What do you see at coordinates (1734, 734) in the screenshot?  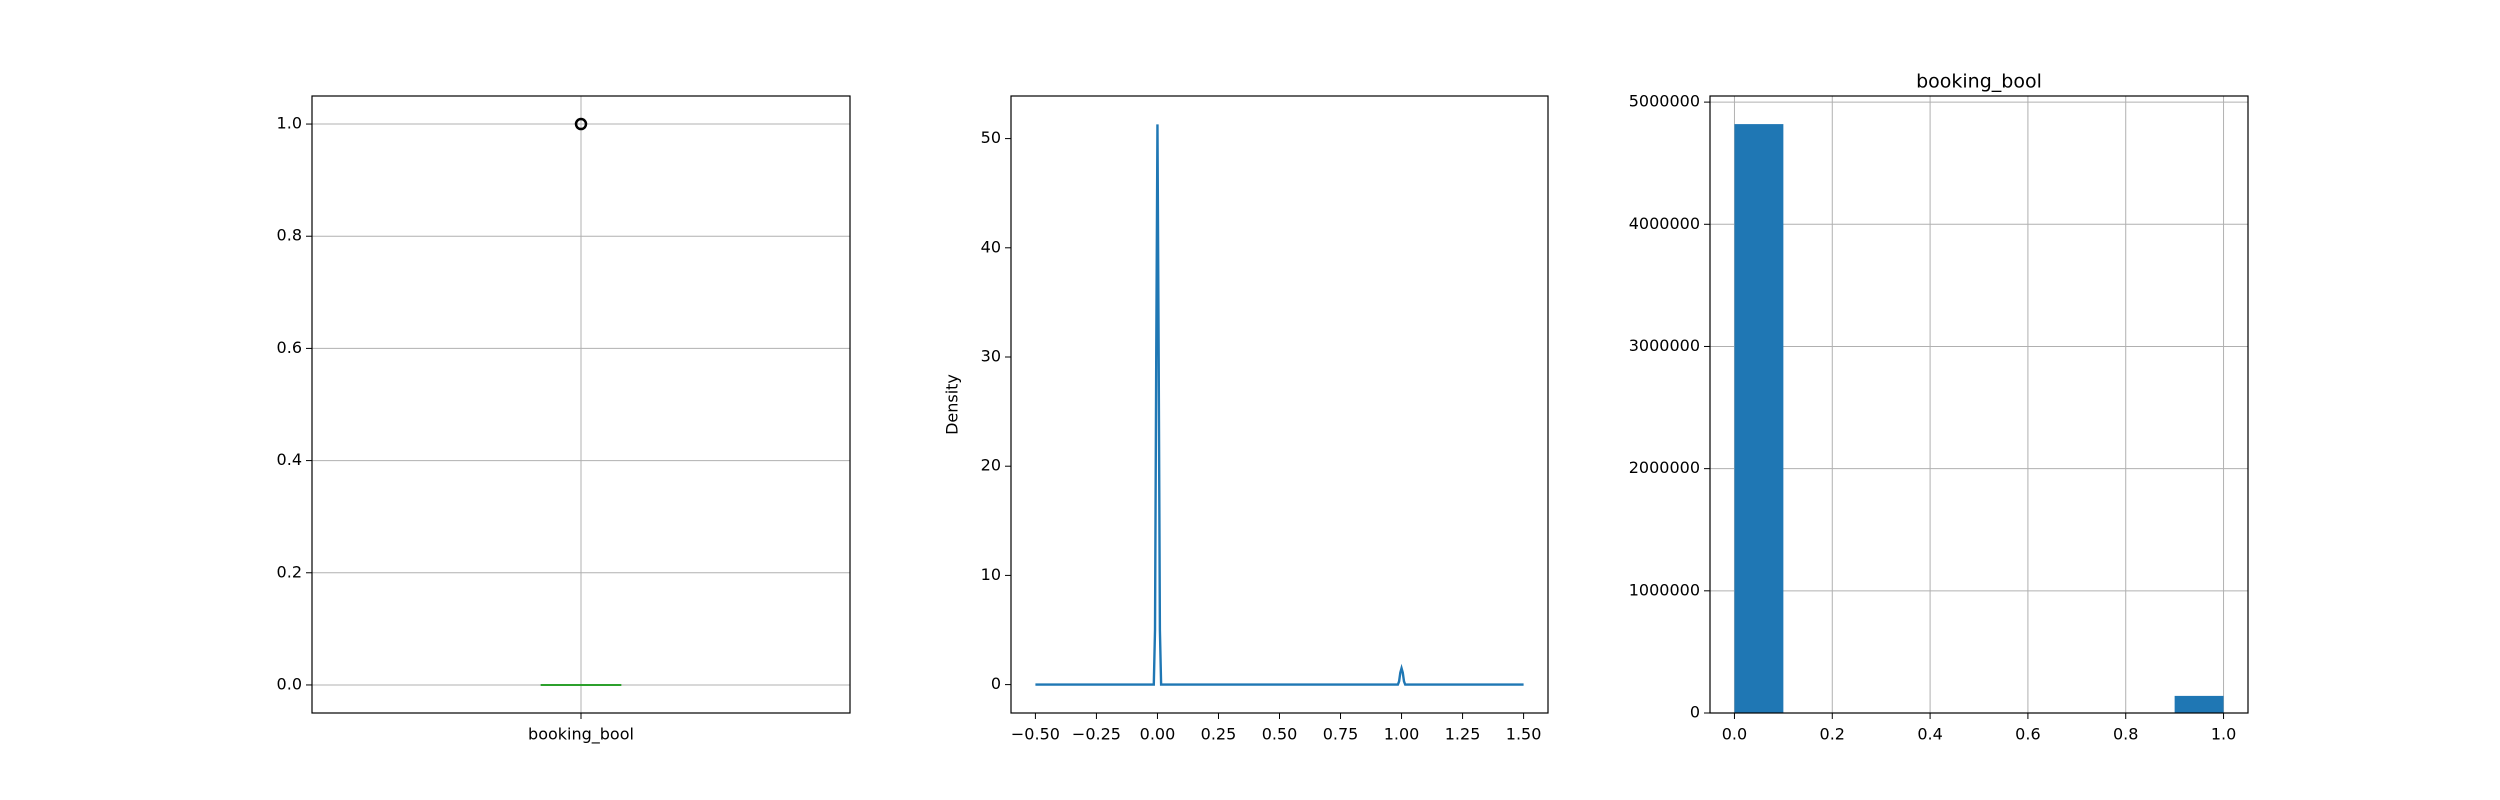 I see `x-tick-label: 0.0` at bounding box center [1734, 734].